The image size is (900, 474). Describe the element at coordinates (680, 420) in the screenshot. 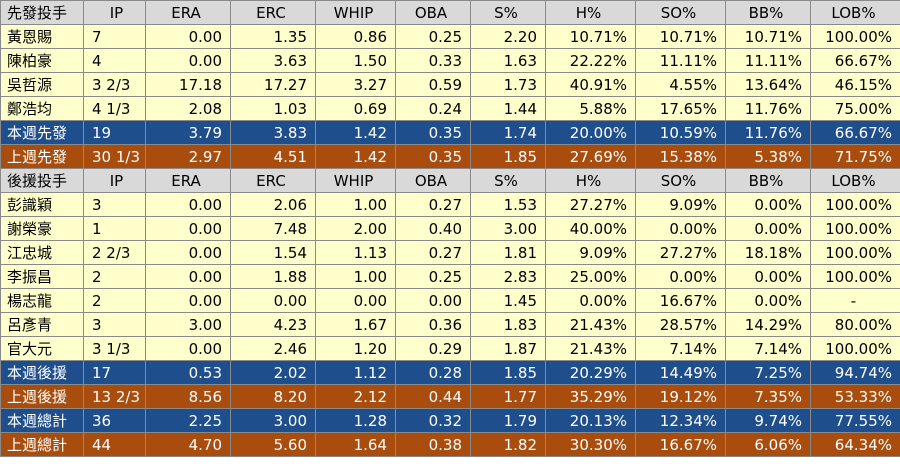

I see `cell-so-pct: 12.34%` at that location.